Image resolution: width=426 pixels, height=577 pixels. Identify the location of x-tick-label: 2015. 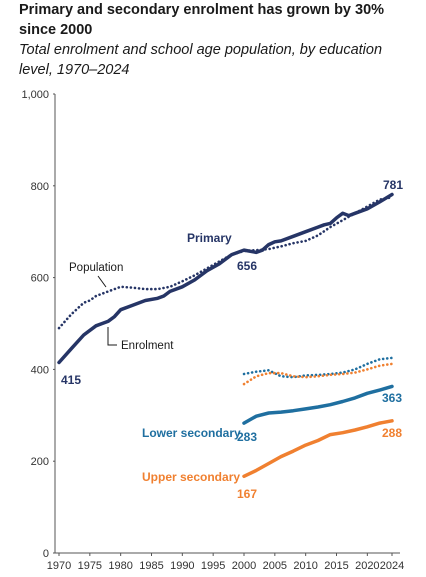
(336, 566).